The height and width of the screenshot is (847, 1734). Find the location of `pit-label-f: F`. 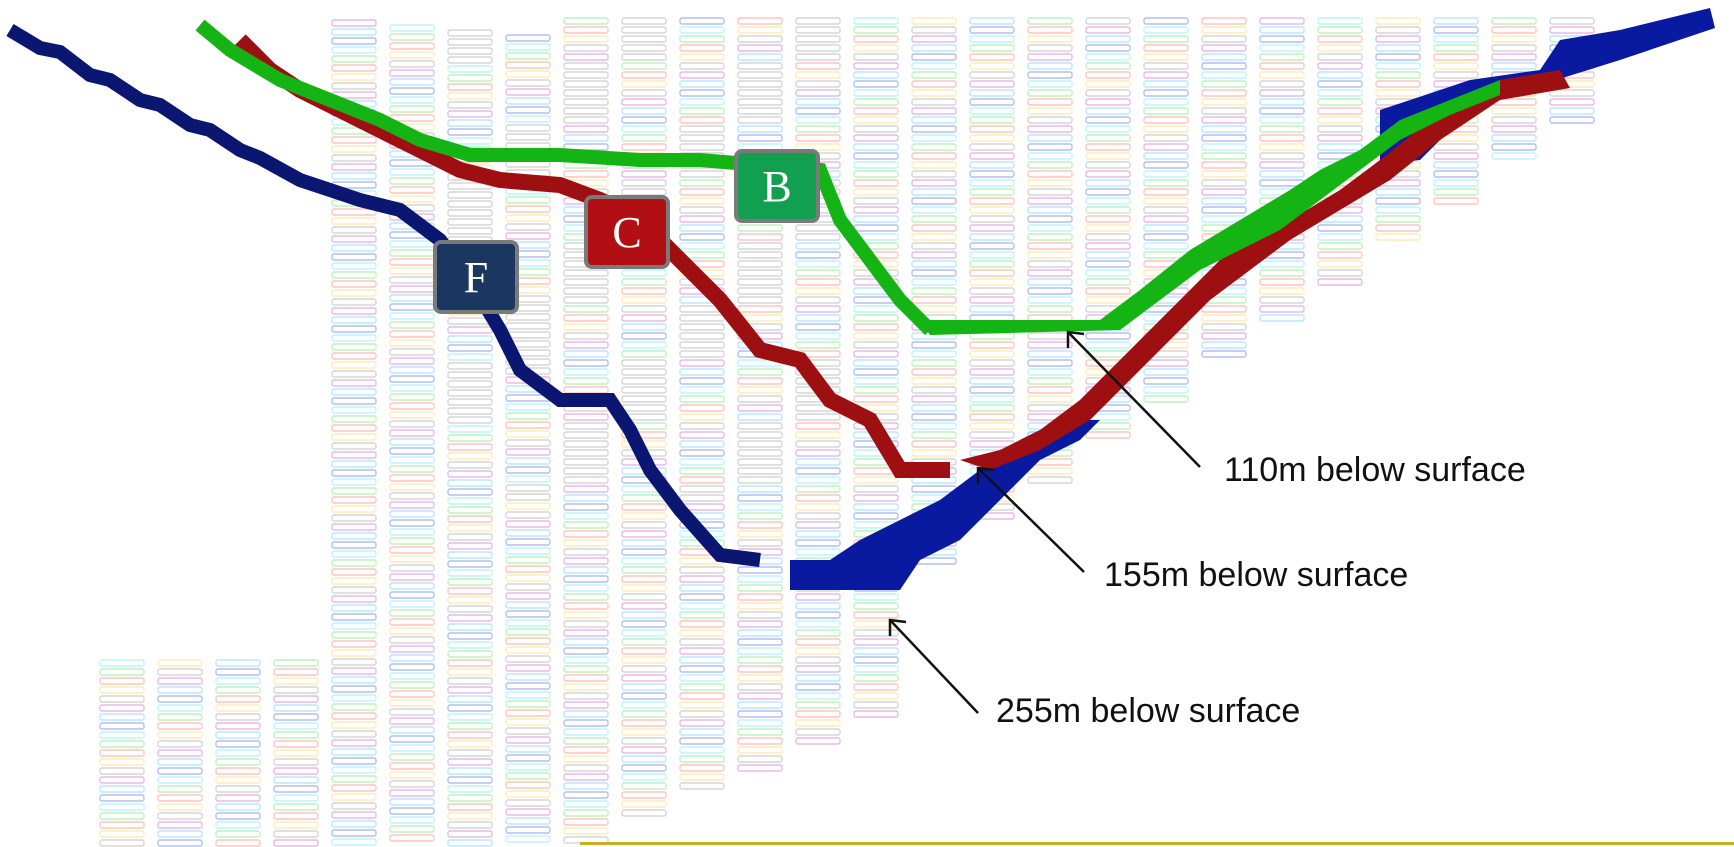

pit-label-f: F is located at coordinates (476, 277).